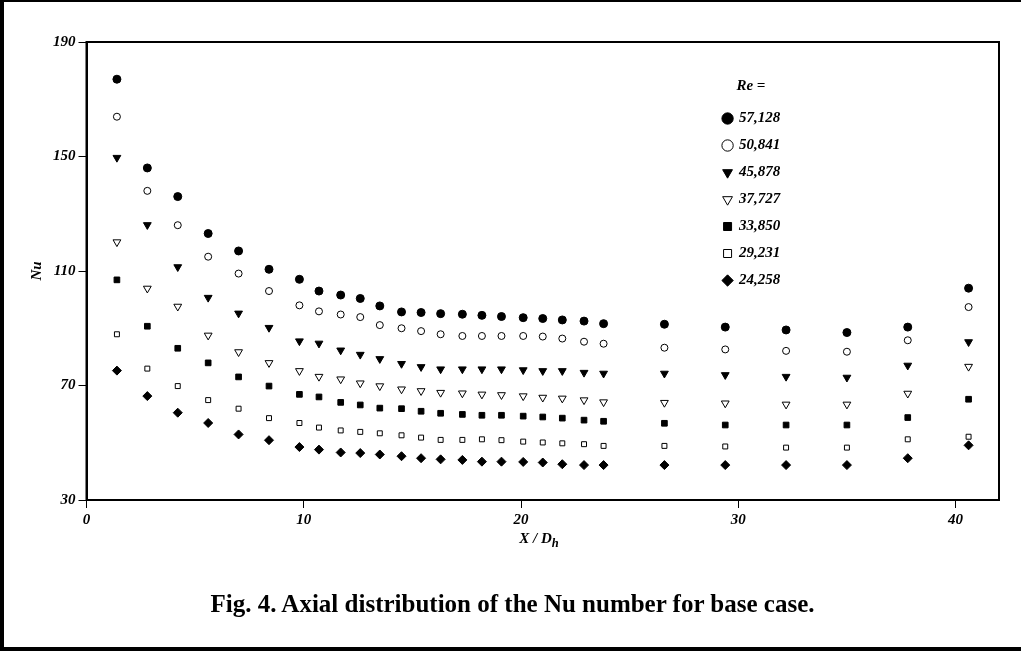  What do you see at coordinates (759, 198) in the screenshot?
I see `legend-label: 37,727` at bounding box center [759, 198].